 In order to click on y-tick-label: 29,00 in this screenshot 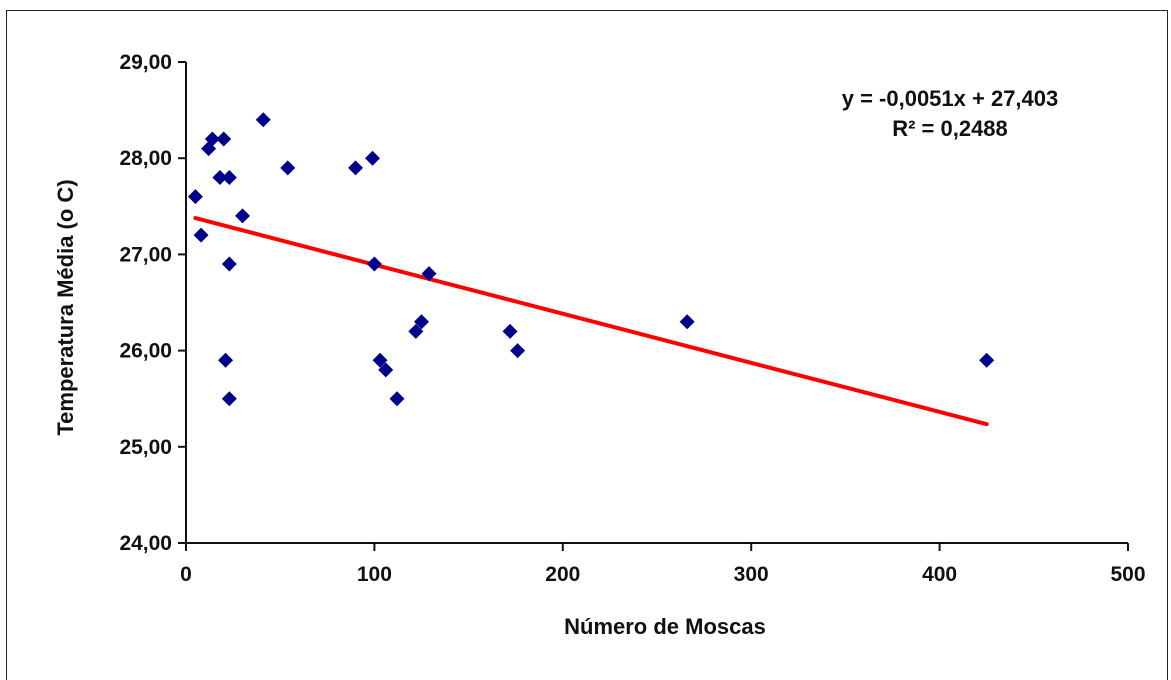, I will do `click(145, 62)`.